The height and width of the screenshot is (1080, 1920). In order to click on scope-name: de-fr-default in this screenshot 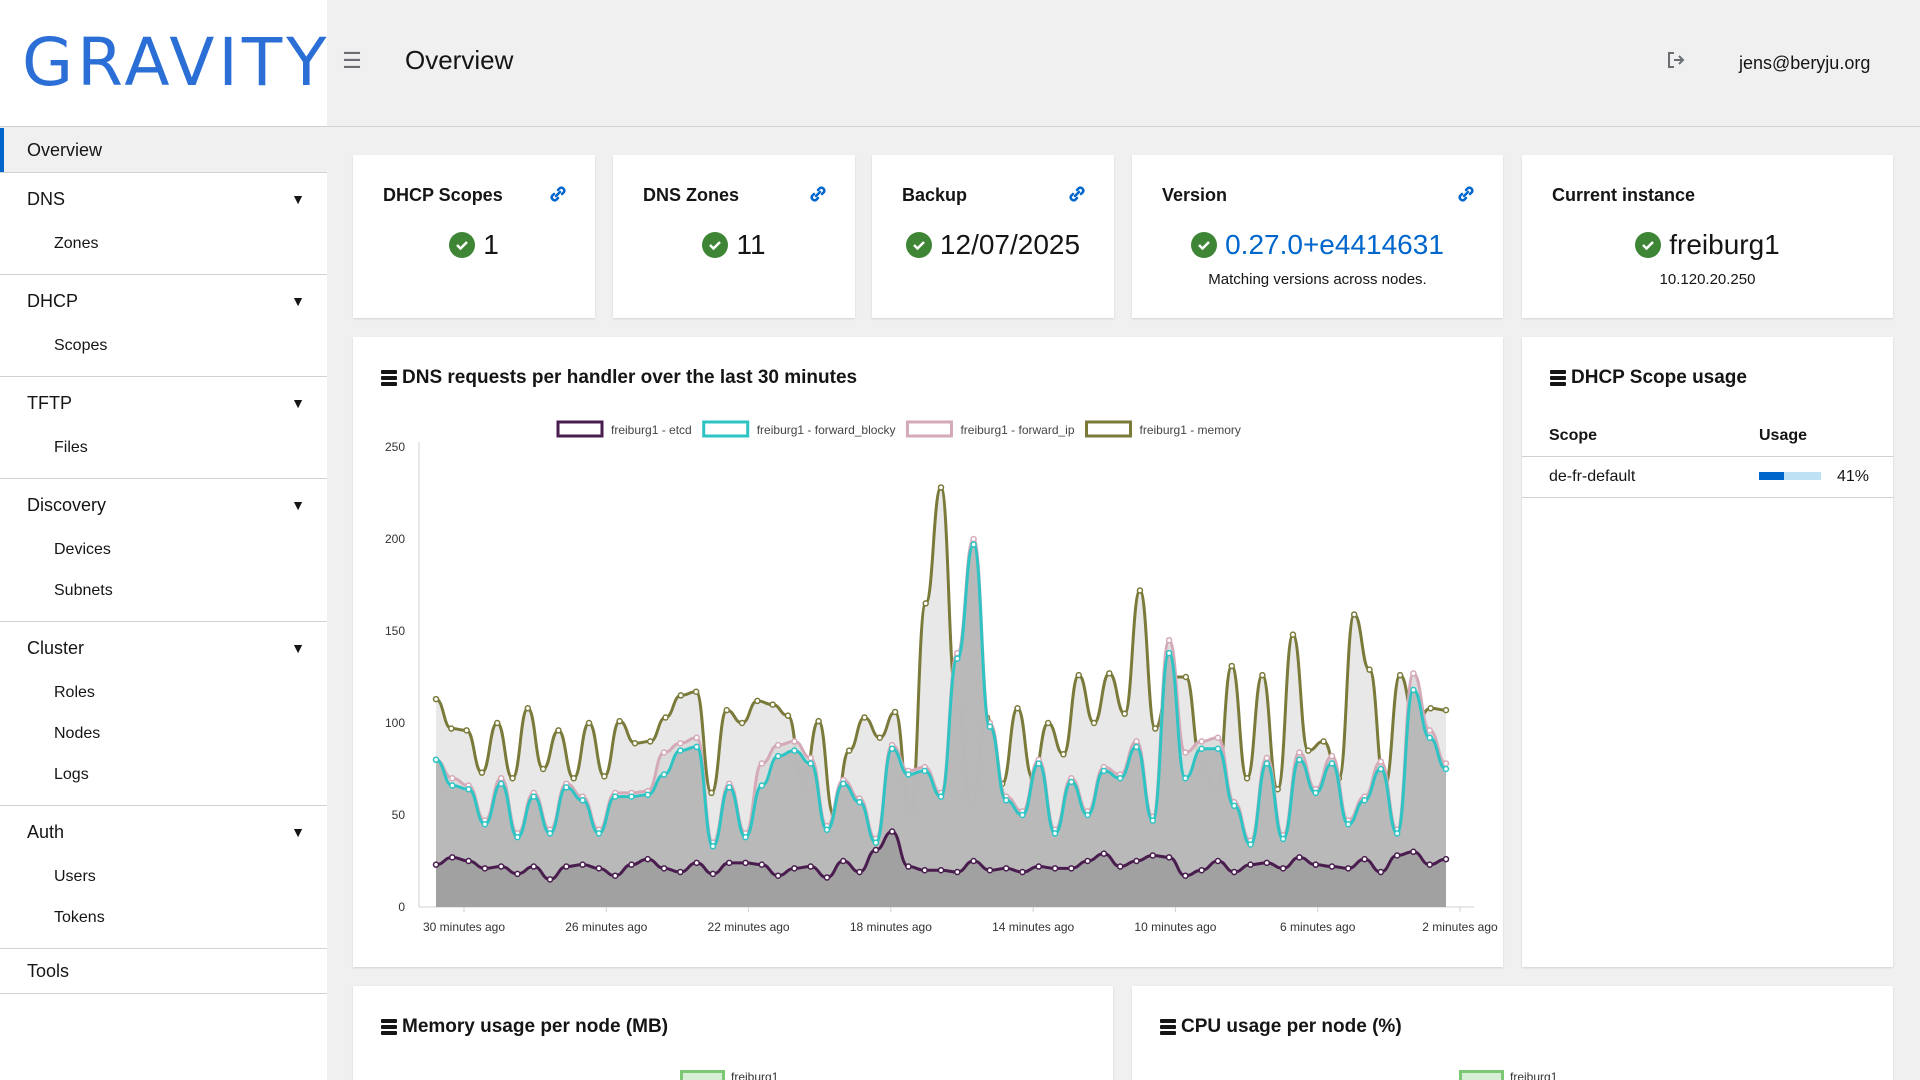, I will do `click(1592, 476)`.